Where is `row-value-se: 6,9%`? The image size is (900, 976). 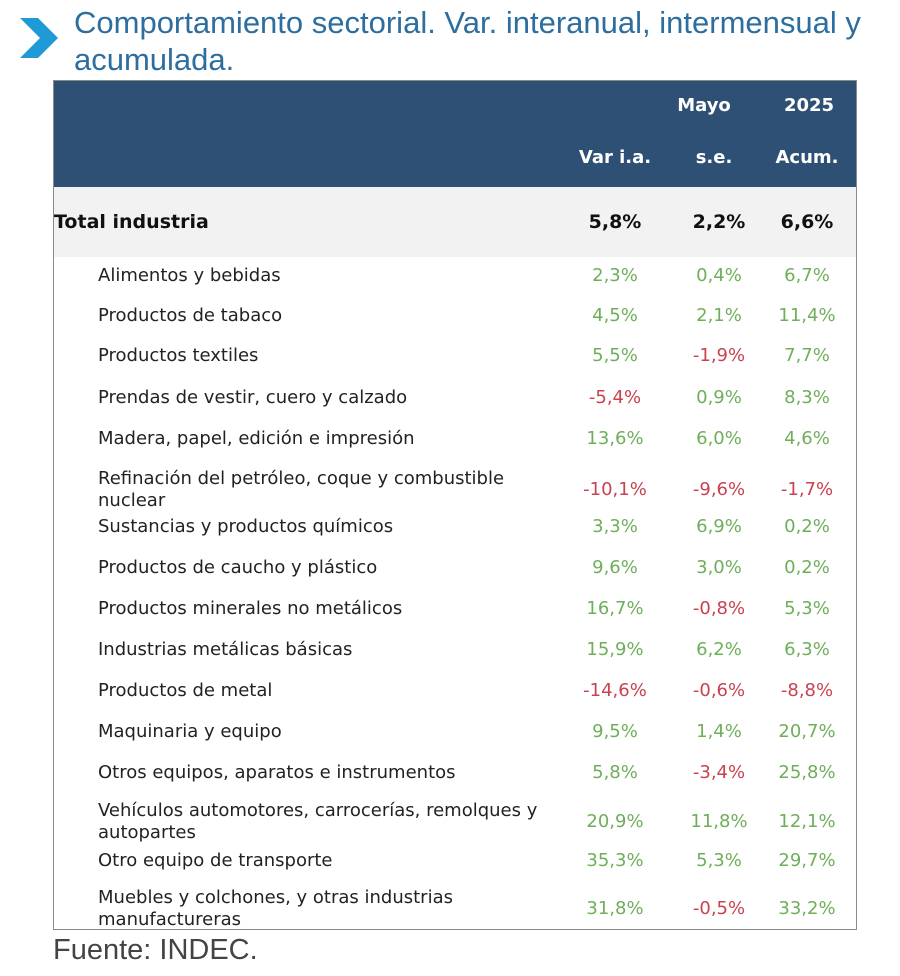
row-value-se: 6,9% is located at coordinates (719, 526).